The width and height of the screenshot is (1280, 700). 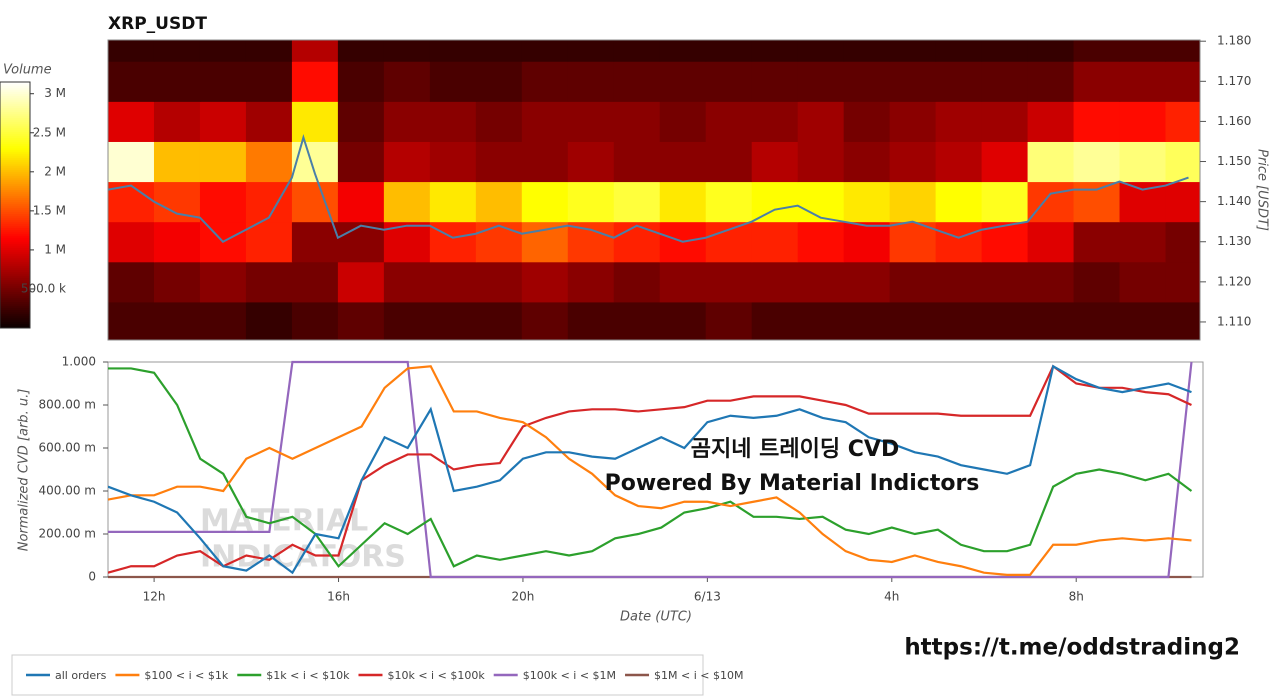 I want to click on footer-link: https://t.me/oddstrading2, so click(x=1072, y=648).